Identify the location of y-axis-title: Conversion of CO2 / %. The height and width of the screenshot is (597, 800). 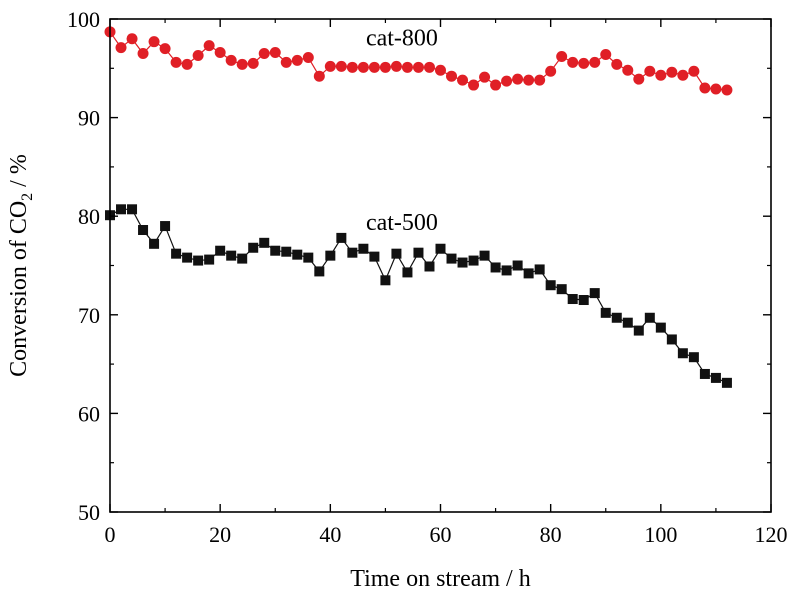
(21, 265).